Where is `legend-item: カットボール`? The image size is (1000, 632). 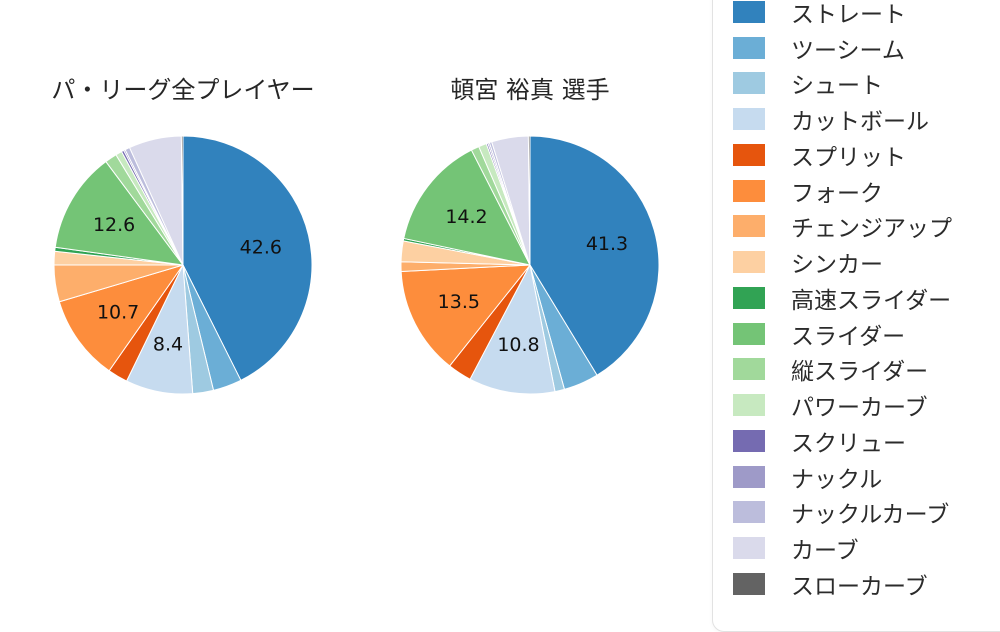 legend-item: カットボール is located at coordinates (866, 119).